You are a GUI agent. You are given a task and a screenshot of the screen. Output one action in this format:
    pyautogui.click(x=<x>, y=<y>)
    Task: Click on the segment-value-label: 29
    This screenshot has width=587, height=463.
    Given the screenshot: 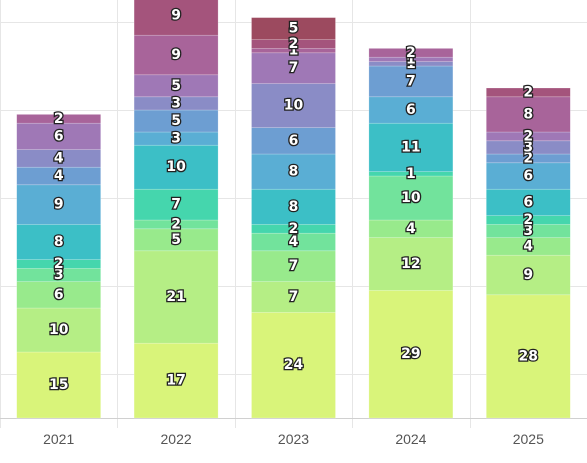 What is the action you would take?
    pyautogui.click(x=410, y=354)
    